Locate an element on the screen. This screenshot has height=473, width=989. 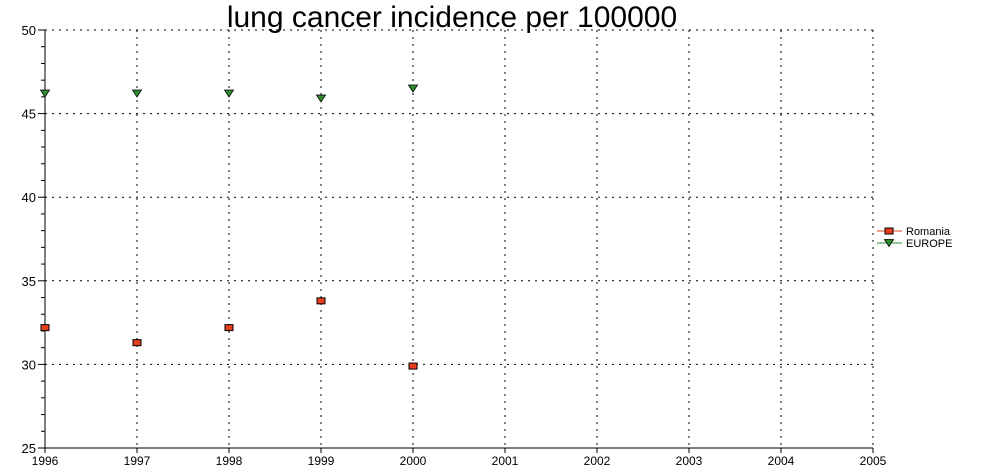
x-tick-label: 2000 is located at coordinates (413, 461).